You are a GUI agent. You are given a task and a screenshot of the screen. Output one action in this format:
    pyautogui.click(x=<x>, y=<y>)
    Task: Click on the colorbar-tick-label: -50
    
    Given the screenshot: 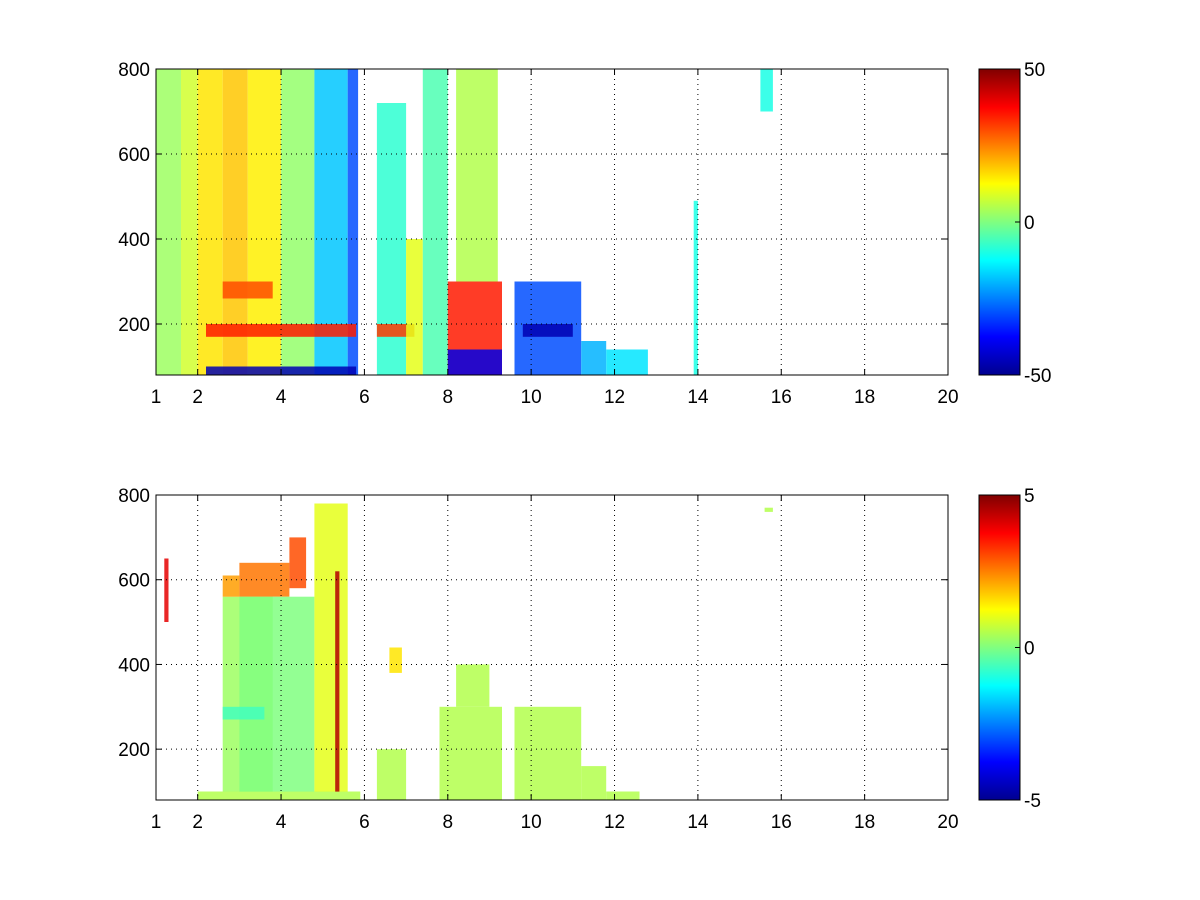 What is the action you would take?
    pyautogui.click(x=1037, y=376)
    